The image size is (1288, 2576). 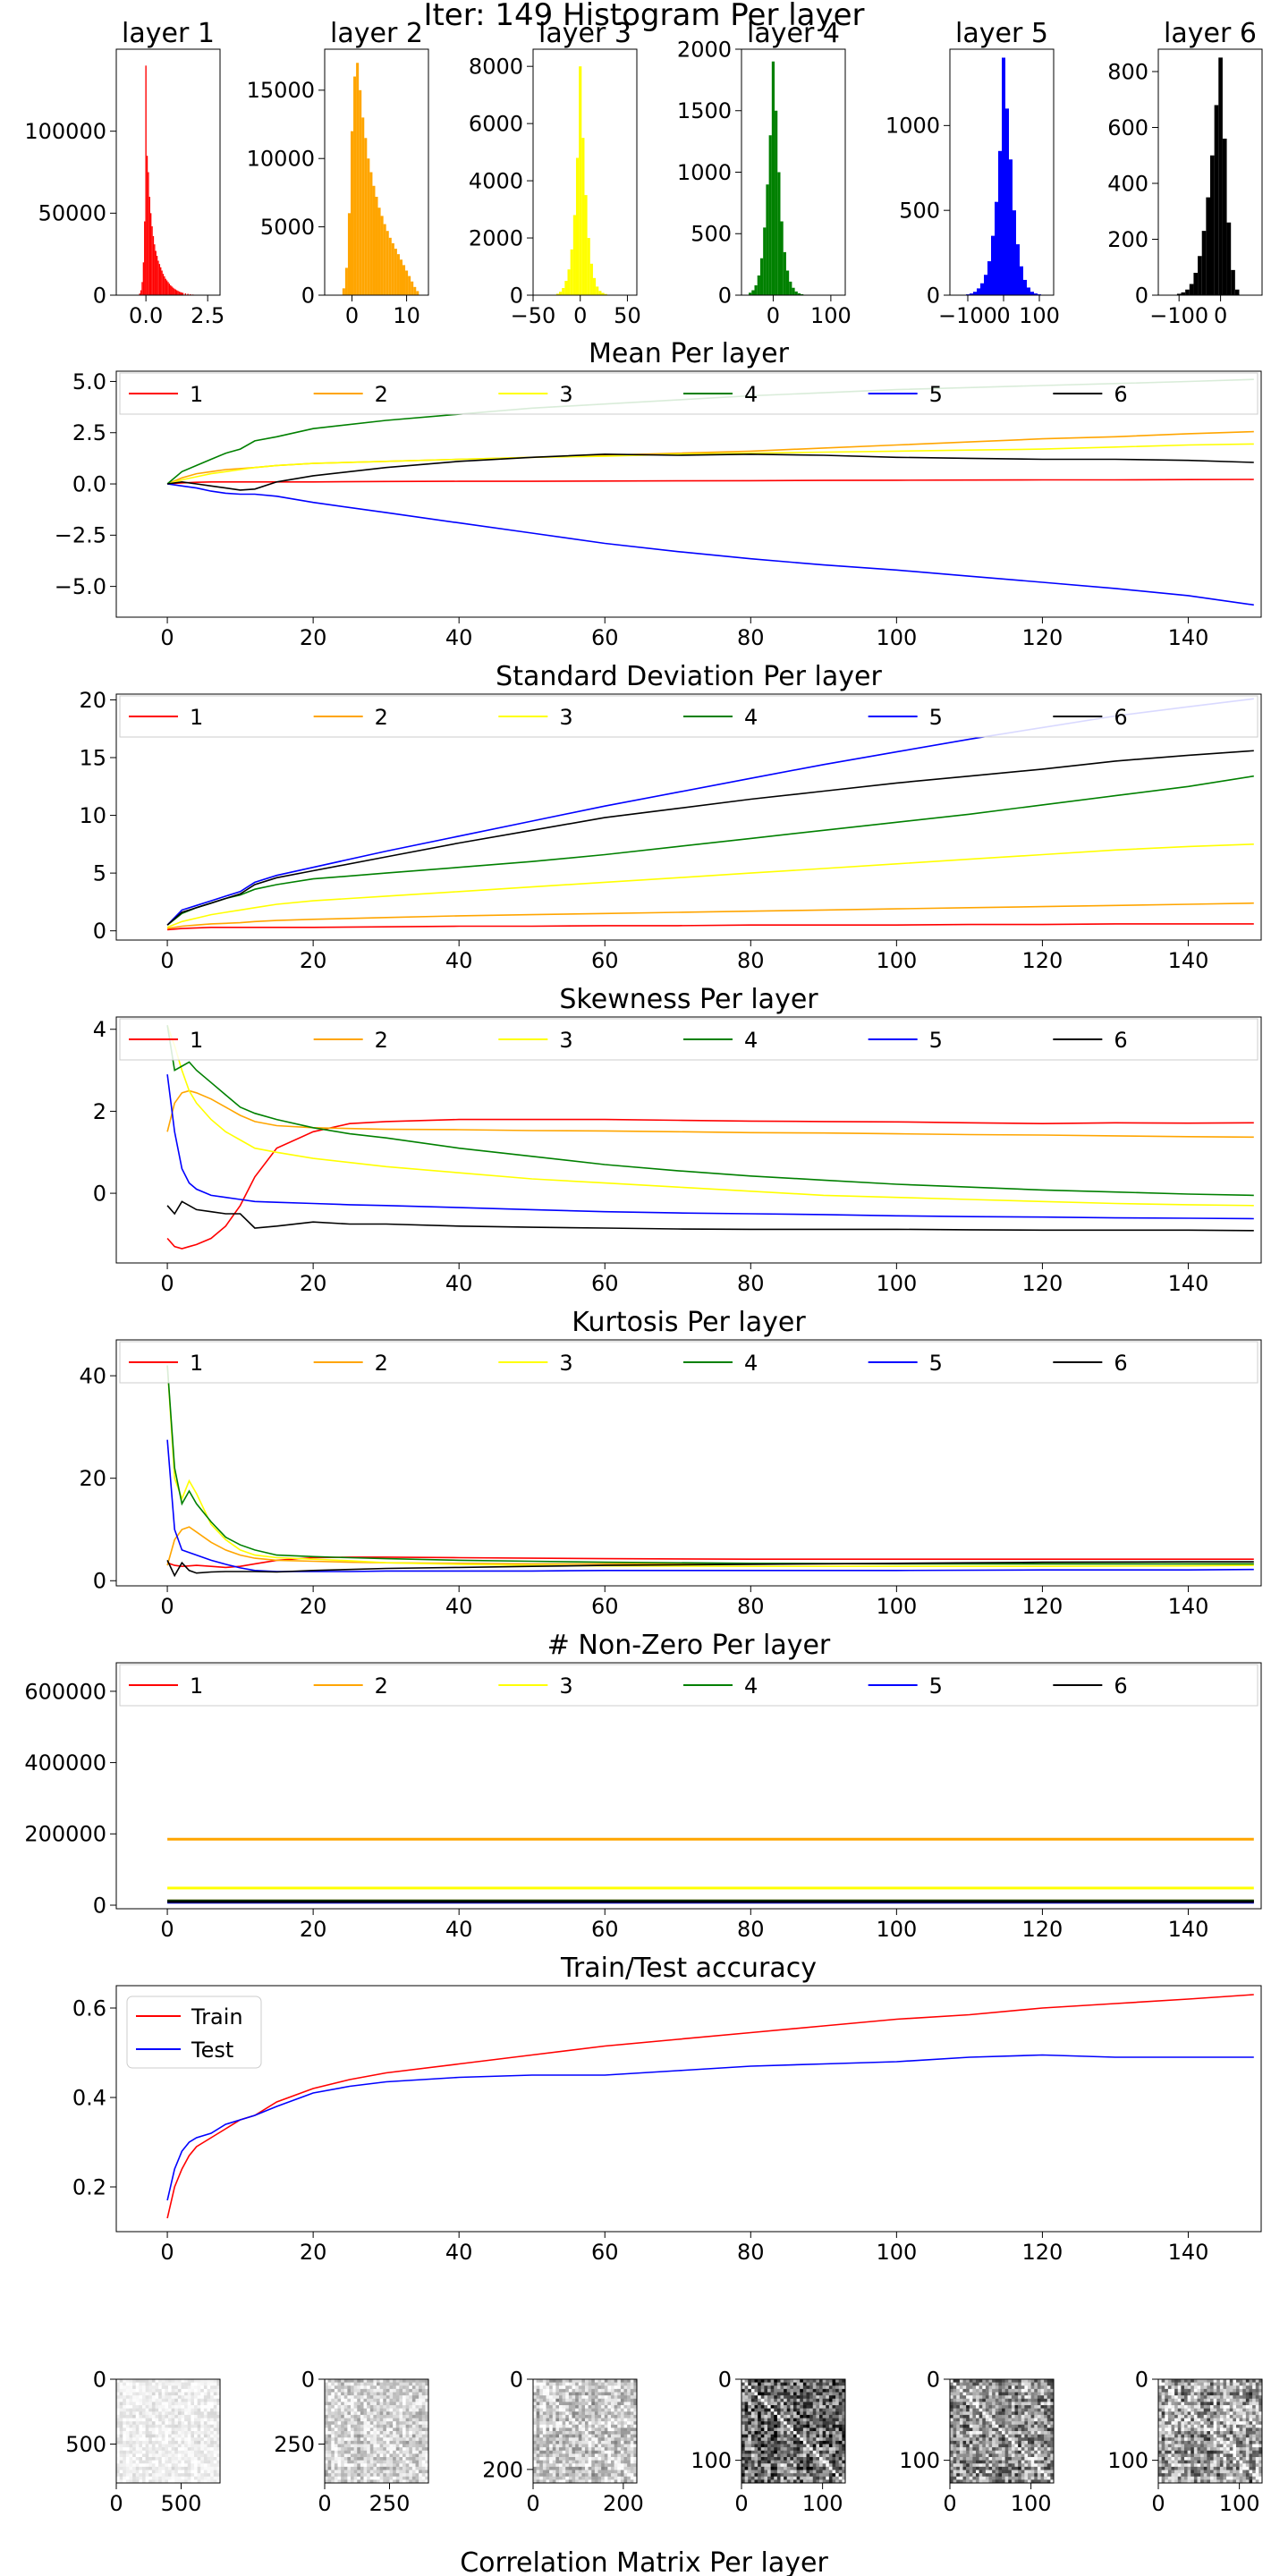 What do you see at coordinates (381, 1363) in the screenshot?
I see `legend-label: 2` at bounding box center [381, 1363].